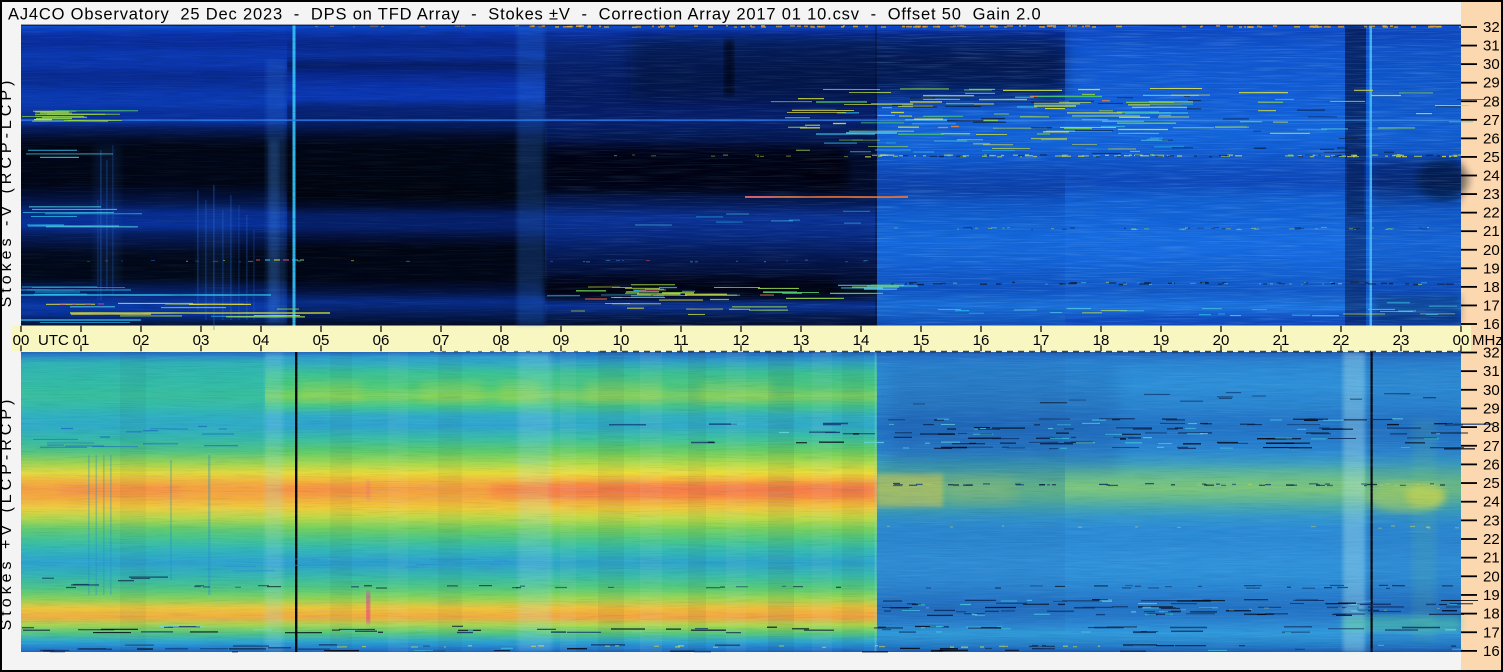 The height and width of the screenshot is (672, 1503). What do you see at coordinates (7, 192) in the screenshot?
I see `svg-text: Stokes -V (RCP-LCP)` at bounding box center [7, 192].